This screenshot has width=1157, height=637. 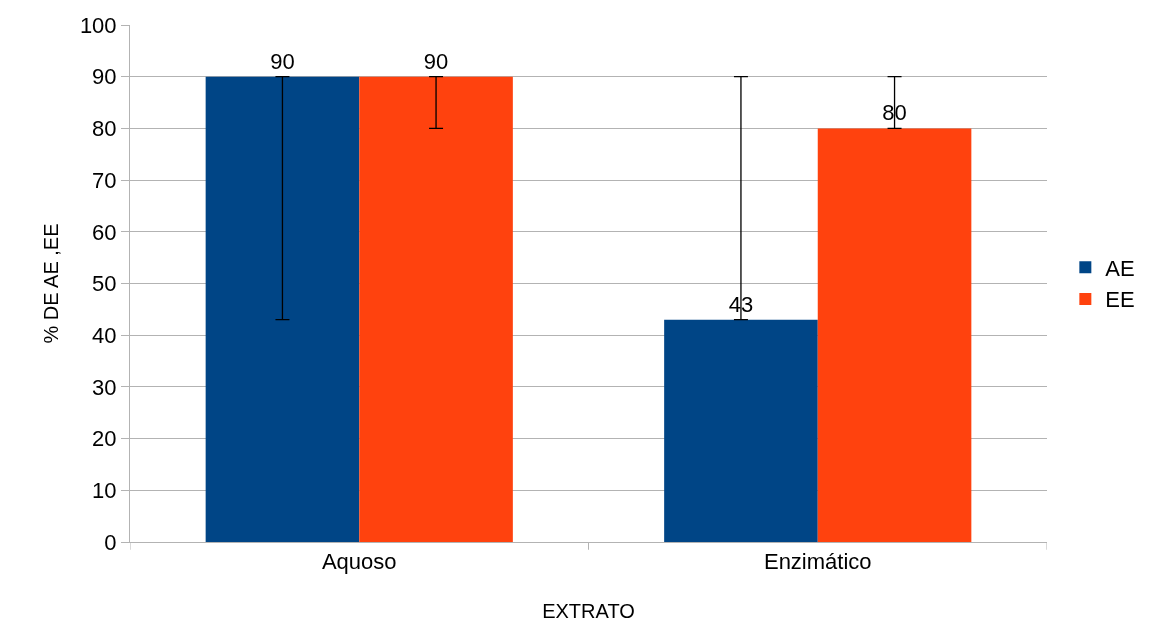 I want to click on y-tick-label: 50, so click(x=104, y=284).